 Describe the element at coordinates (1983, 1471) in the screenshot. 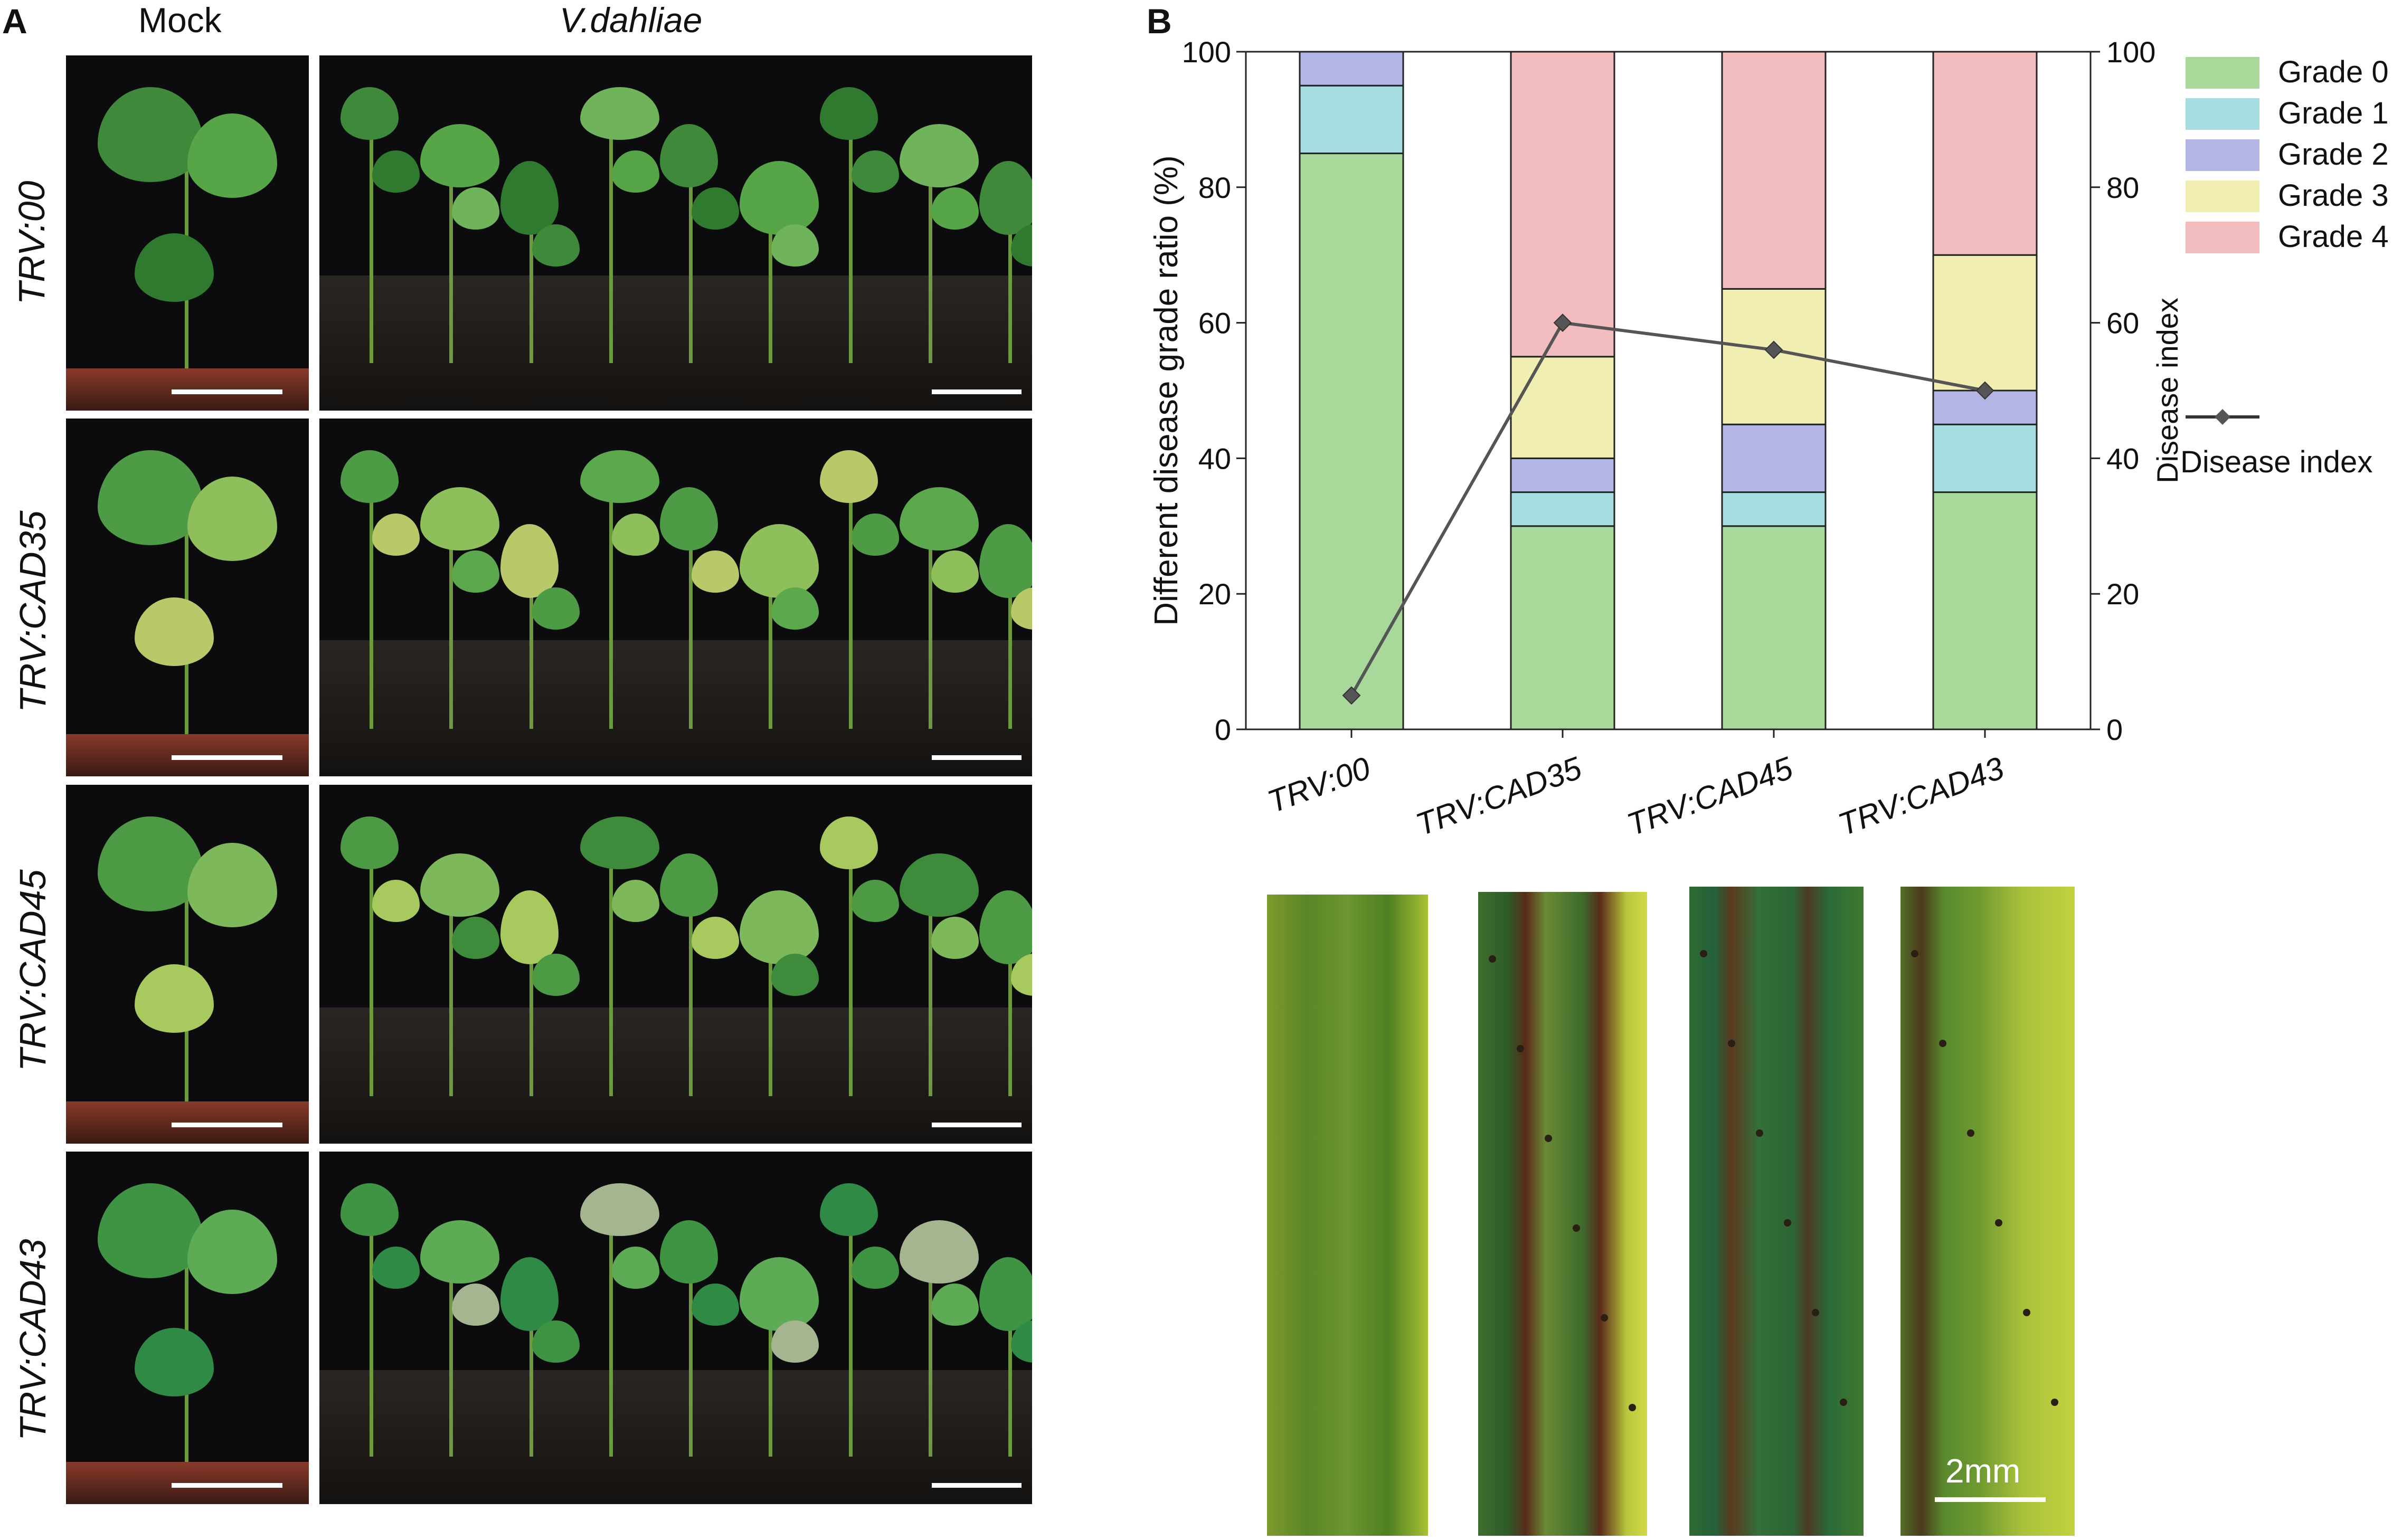

I see `scale-label-2mm: 2mm` at that location.